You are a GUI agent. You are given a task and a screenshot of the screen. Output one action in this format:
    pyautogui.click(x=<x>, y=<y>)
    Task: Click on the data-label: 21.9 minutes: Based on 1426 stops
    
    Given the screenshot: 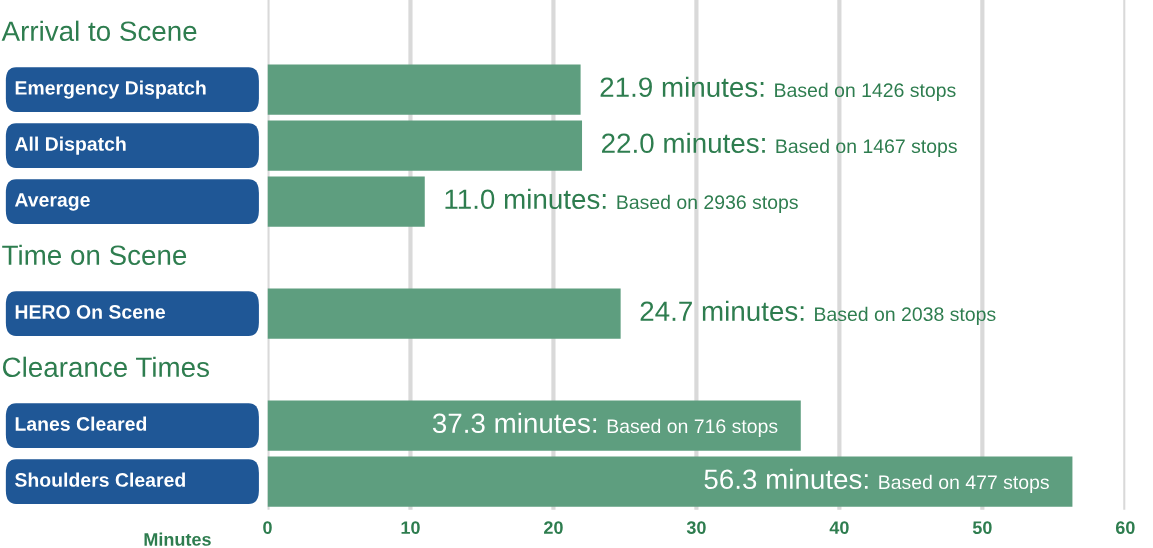 What is the action you would take?
    pyautogui.click(x=778, y=88)
    